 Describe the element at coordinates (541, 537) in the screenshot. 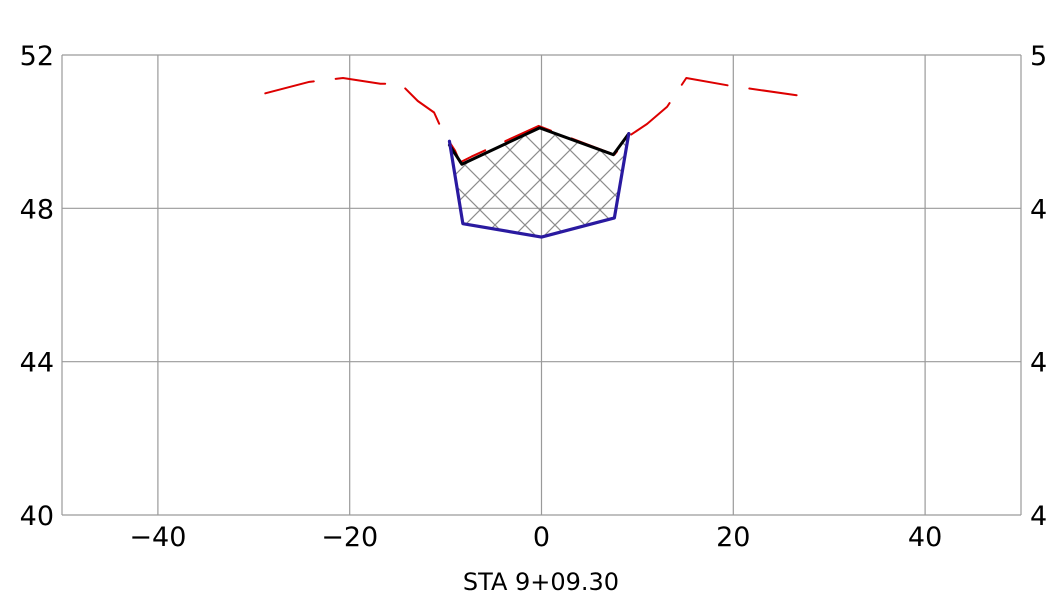

I see `x-tick-label: 0` at that location.